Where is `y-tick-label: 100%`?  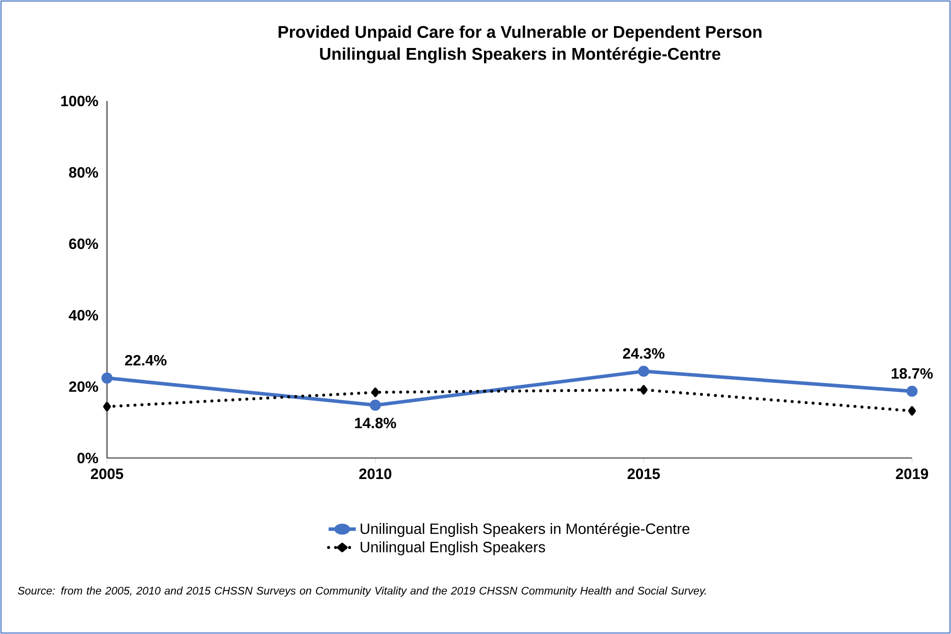 y-tick-label: 100% is located at coordinates (79, 101).